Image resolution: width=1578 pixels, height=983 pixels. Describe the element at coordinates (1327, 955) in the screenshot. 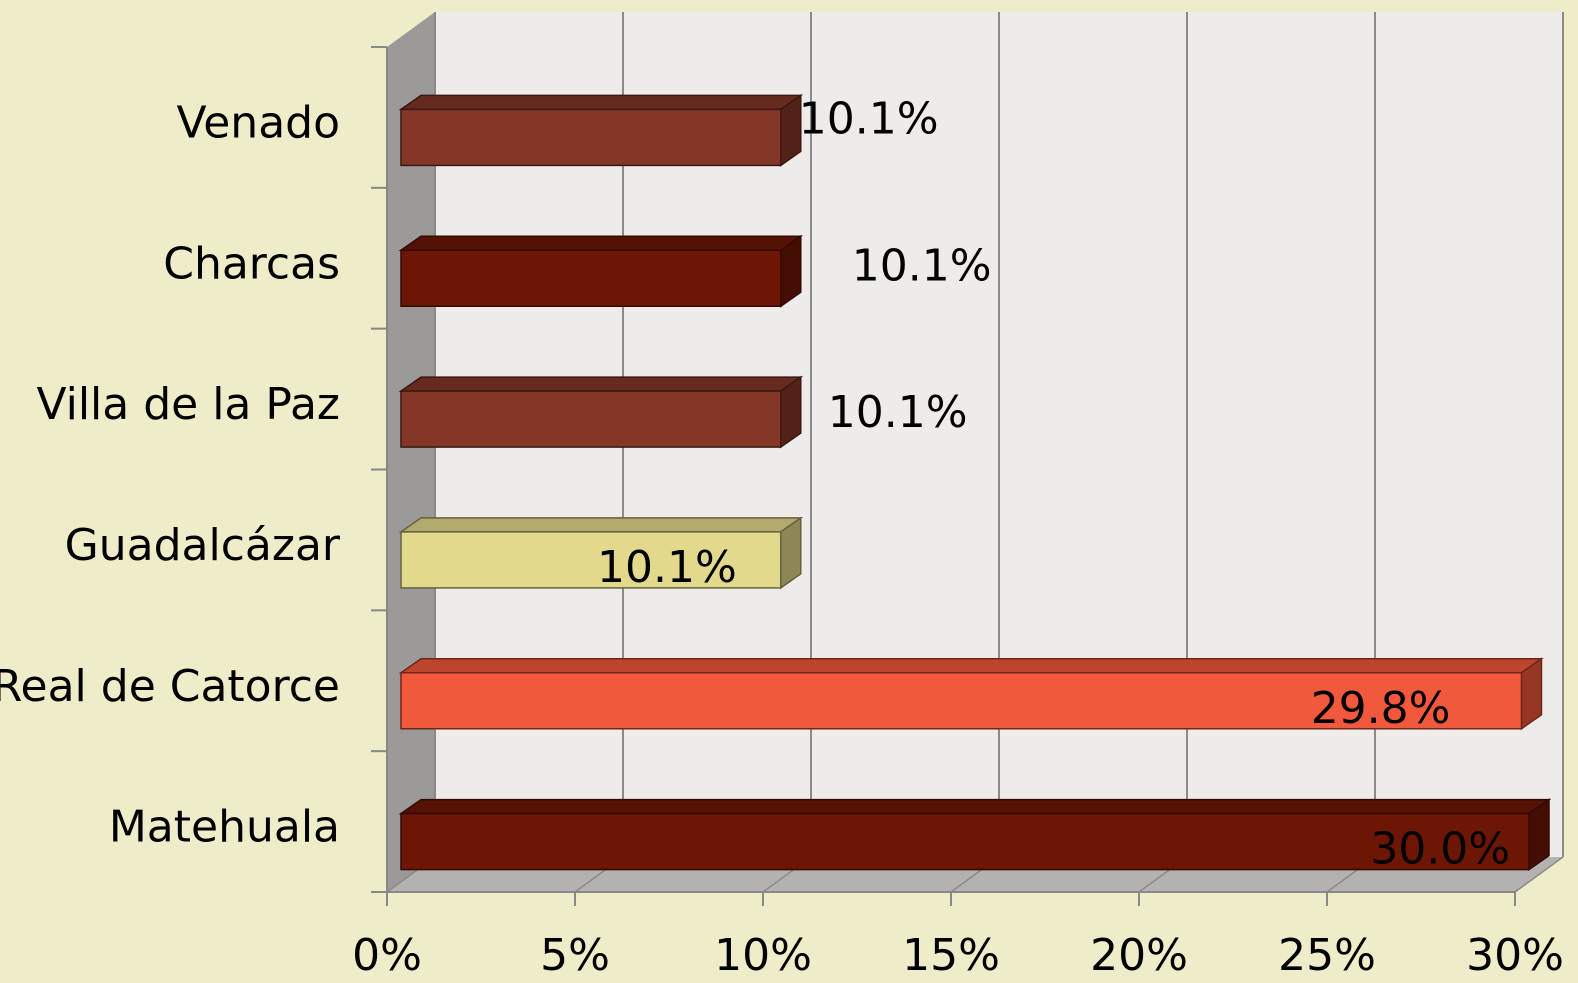

I see `x-tick-label: 25%` at that location.